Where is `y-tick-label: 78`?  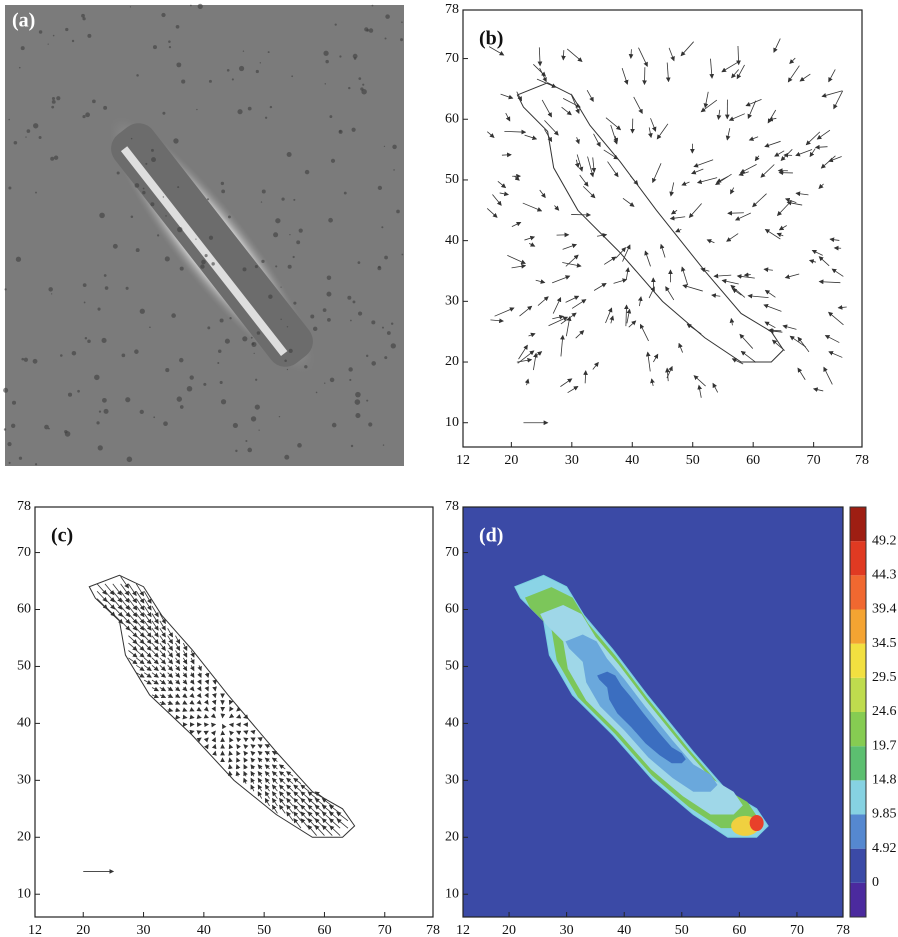 y-tick-label: 78 is located at coordinates (452, 506).